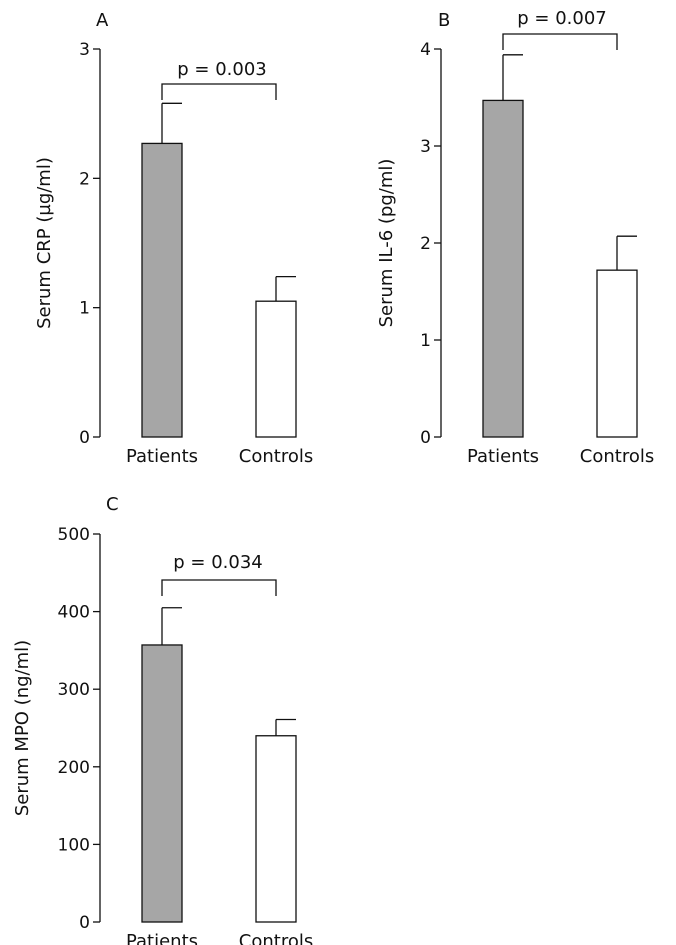 This screenshot has width=676, height=945. I want to click on chart-c-category-label: Patients, so click(162, 938).